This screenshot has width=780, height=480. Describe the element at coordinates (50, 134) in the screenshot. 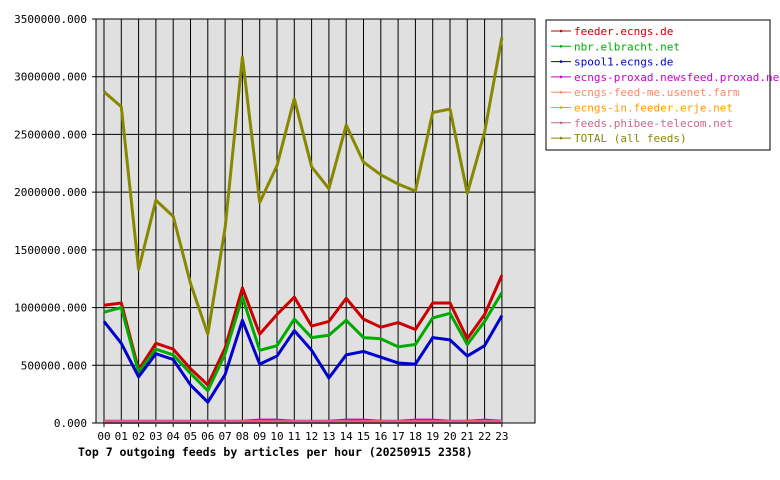

I see `y-tick-label: 2500000.000` at that location.